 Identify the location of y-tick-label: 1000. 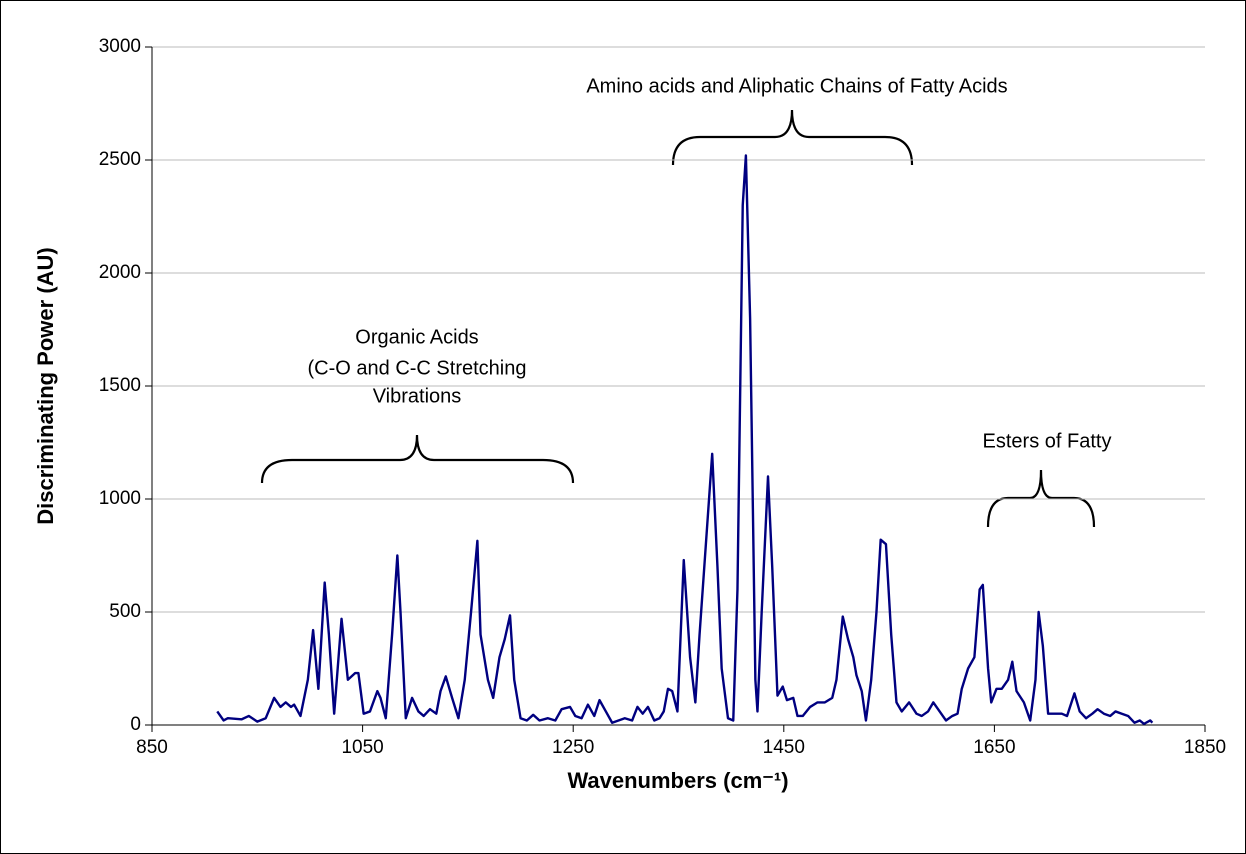
(120, 498).